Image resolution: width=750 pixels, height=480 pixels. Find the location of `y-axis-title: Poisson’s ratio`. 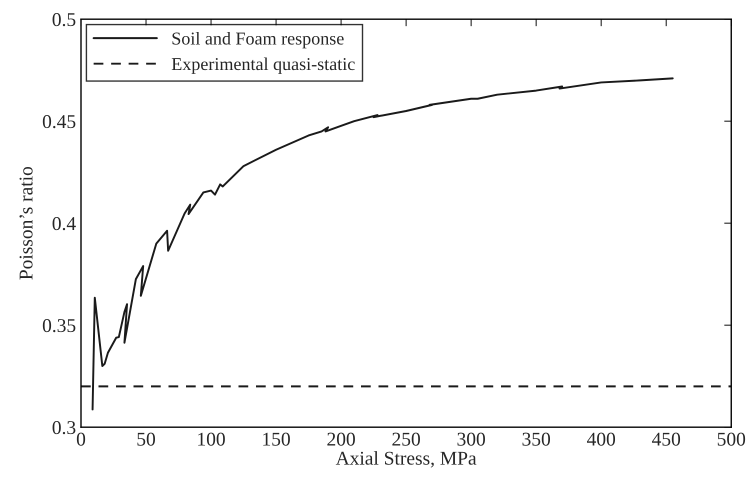

y-axis-title: Poisson’s ratio is located at coordinates (26, 223).